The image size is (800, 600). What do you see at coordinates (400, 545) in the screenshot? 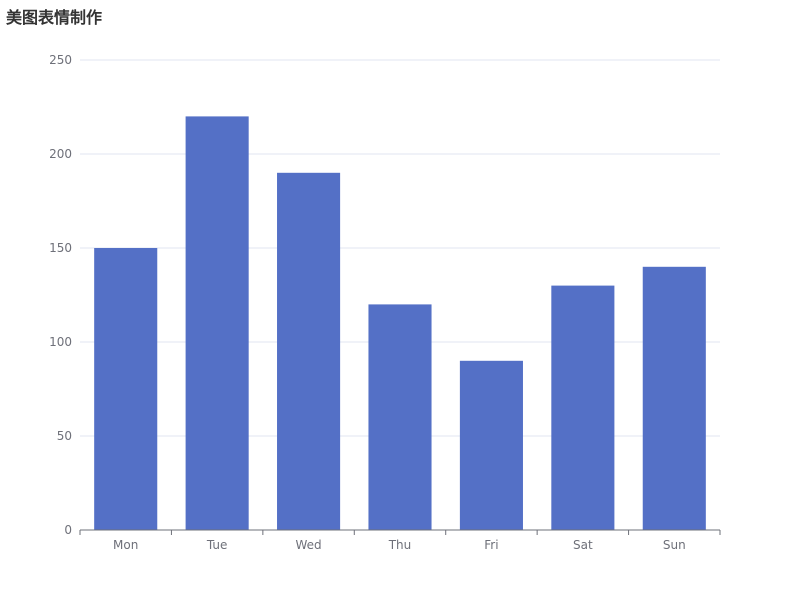
I see `x-tick-label: Thu` at bounding box center [400, 545].